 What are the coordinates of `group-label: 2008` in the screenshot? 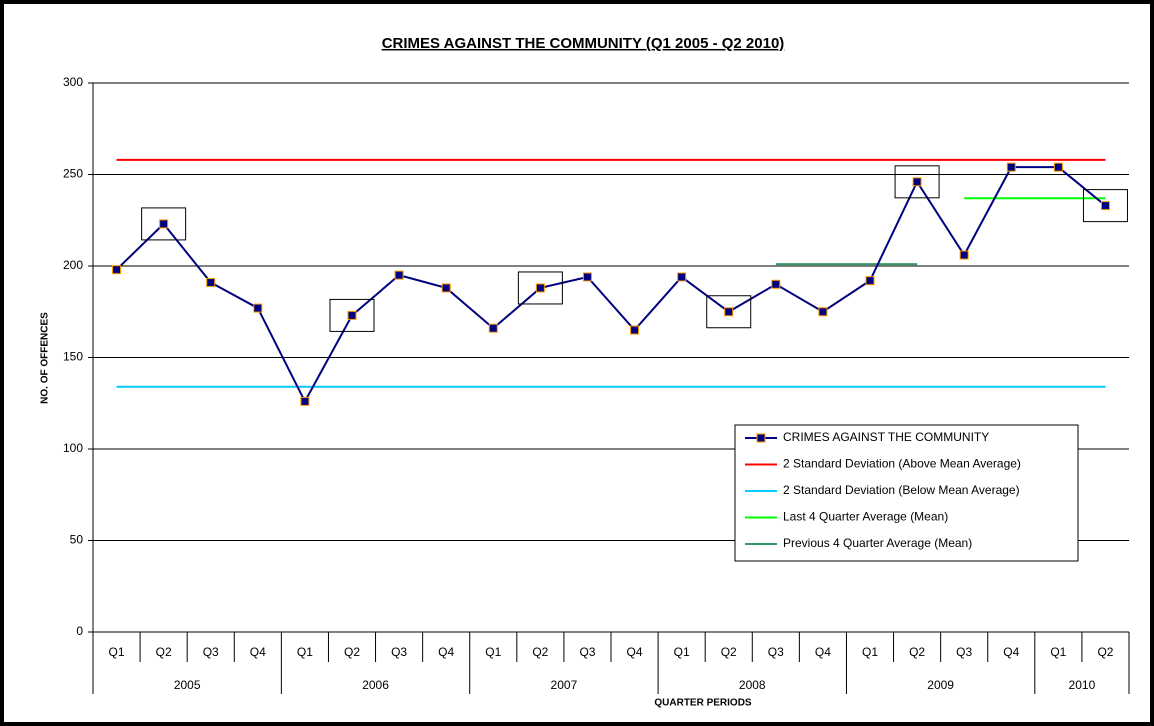 It's located at (752, 685).